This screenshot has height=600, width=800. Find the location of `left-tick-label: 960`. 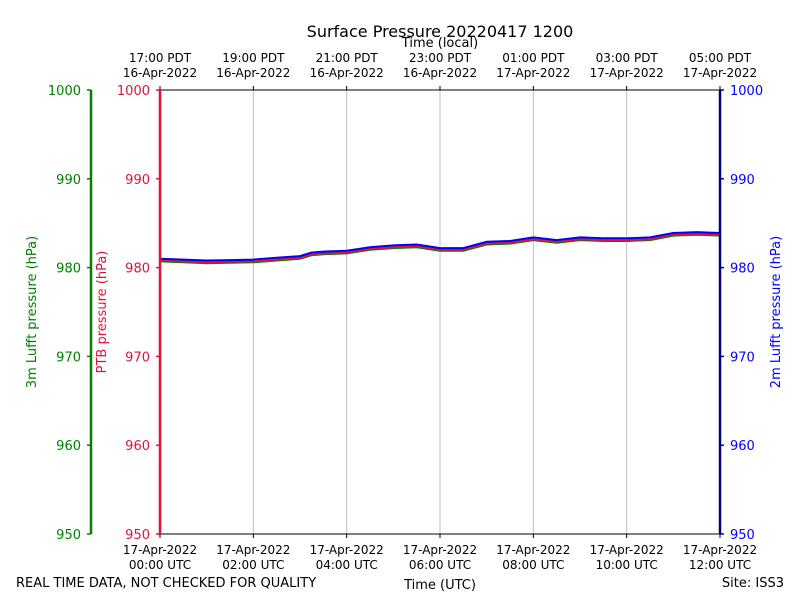

left-tick-label: 960 is located at coordinates (137, 446).